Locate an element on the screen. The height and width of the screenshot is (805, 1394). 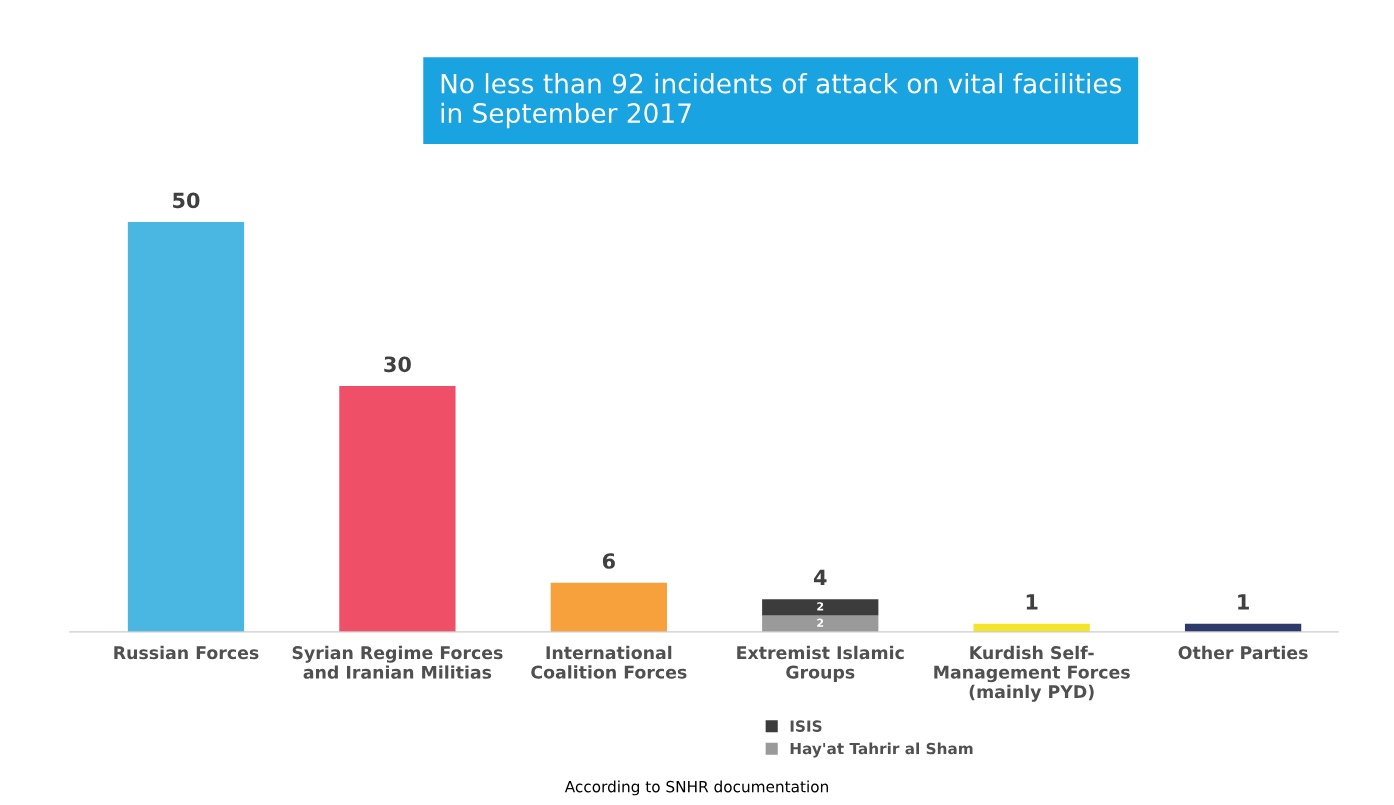
data-label: 6 is located at coordinates (608, 561).